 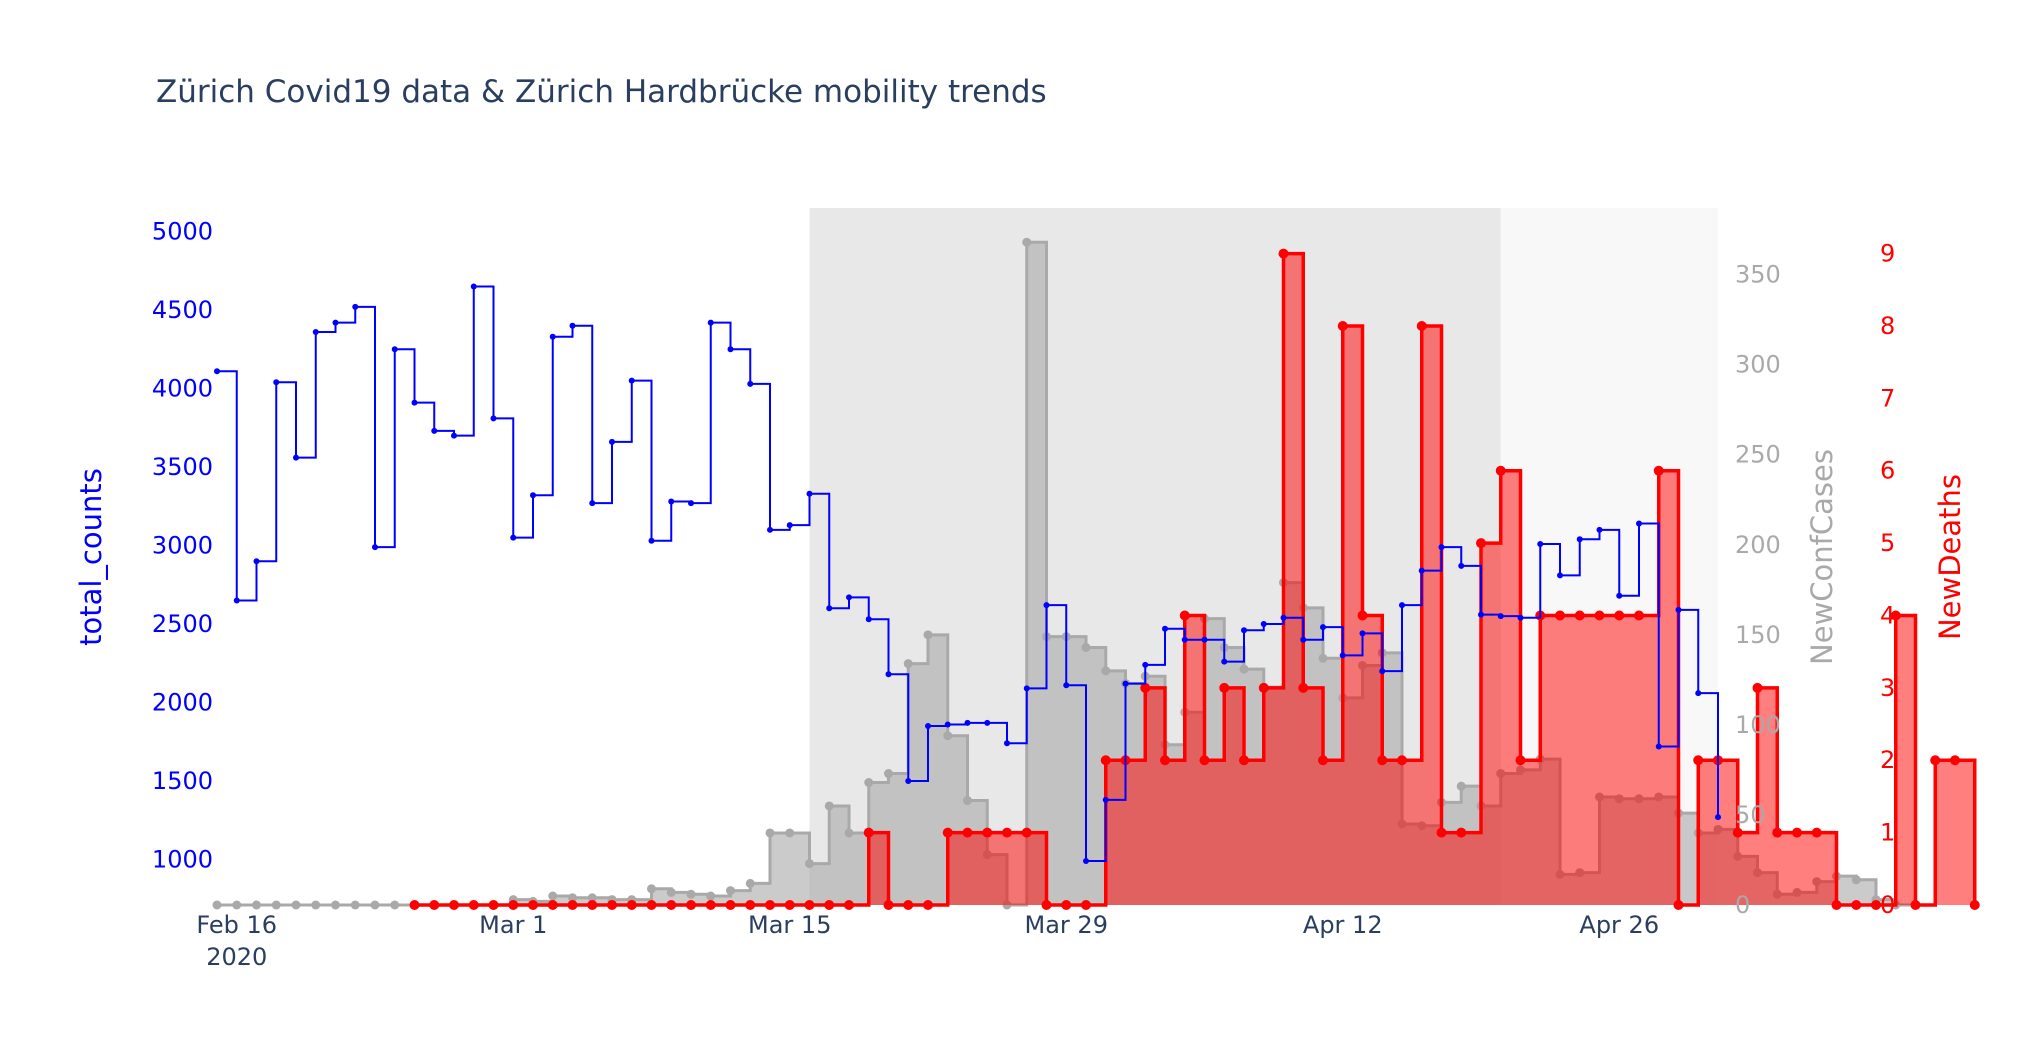 I want to click on y3-tick-label-4: 4, so click(x=1887, y=615).